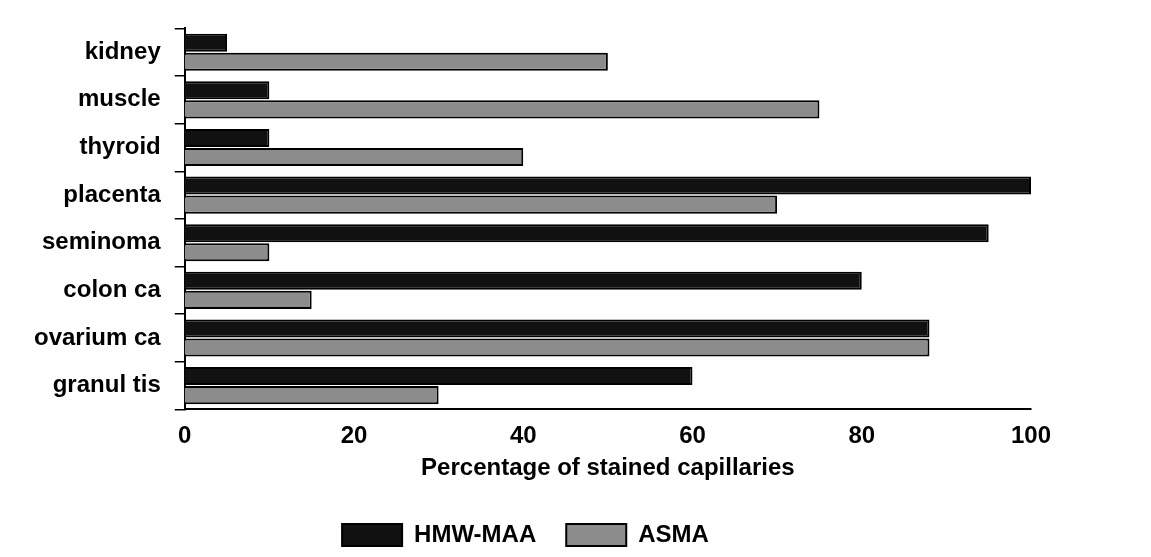 This screenshot has height=557, width=1151. What do you see at coordinates (112, 193) in the screenshot?
I see `y-tick-label: placenta` at bounding box center [112, 193].